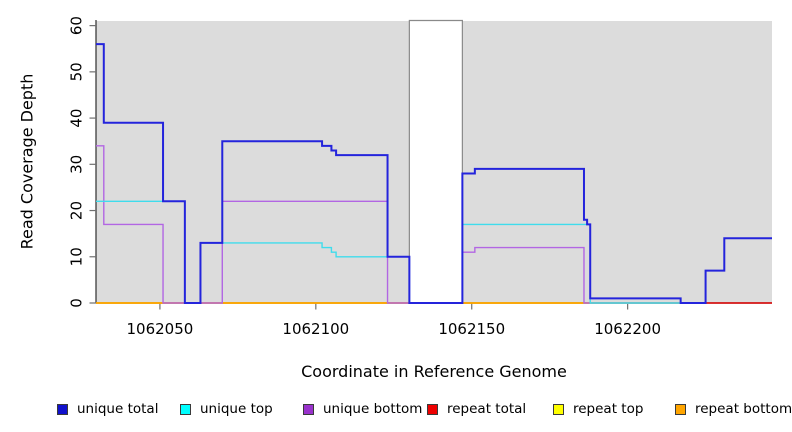 Image resolution: width=792 pixels, height=432 pixels. I want to click on no-data-band-border, so click(435, 161).